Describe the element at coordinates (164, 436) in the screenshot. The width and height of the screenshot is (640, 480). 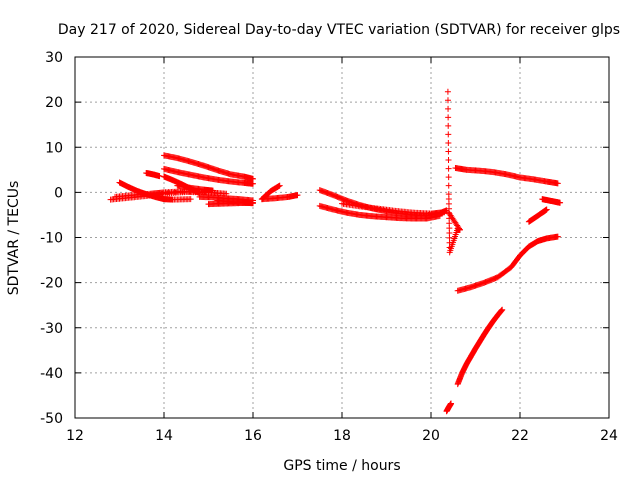
I see `x-tick-label: 14` at that location.